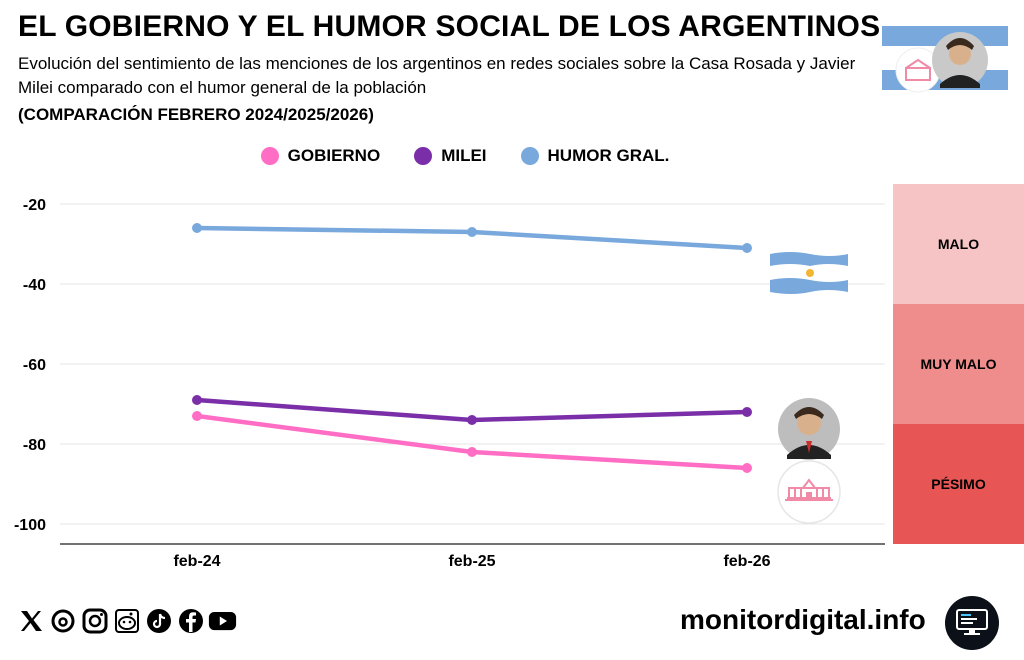 The image size is (1024, 660). I want to click on y-tick-label: -20, so click(34, 205).